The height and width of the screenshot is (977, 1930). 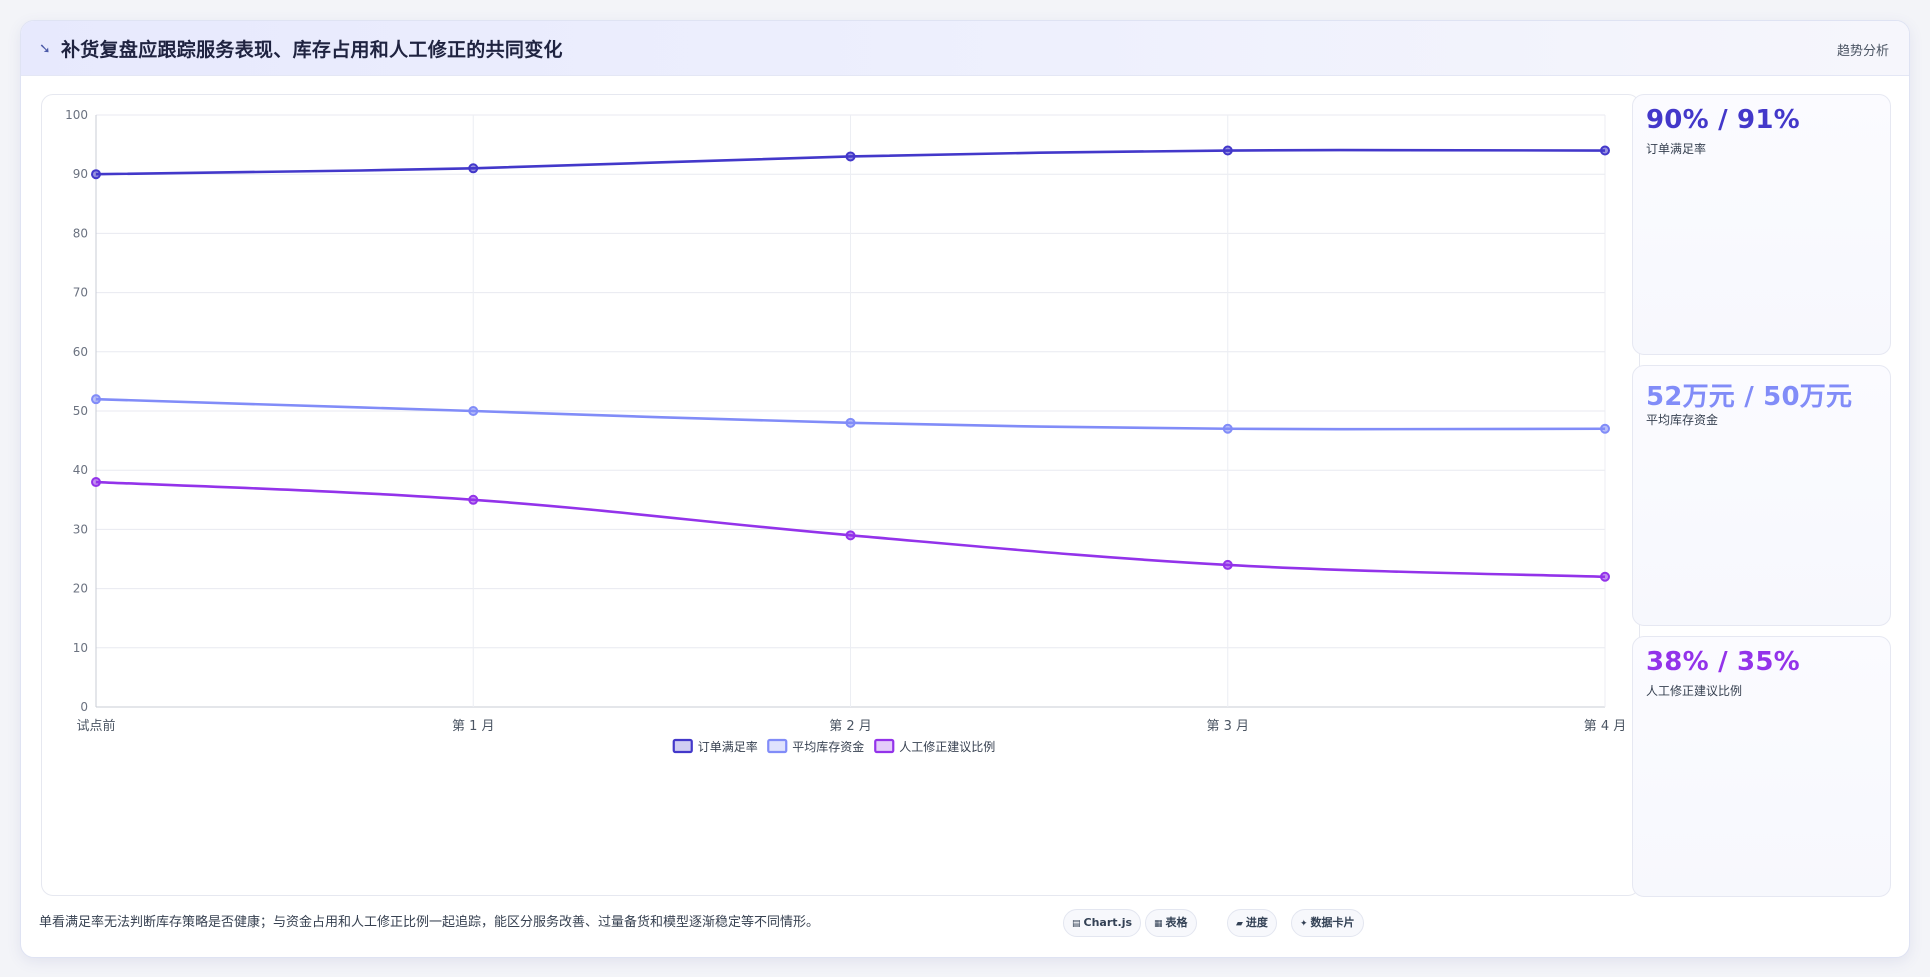 What do you see at coordinates (965, 48) in the screenshot?
I see `card-header: ➘ 补货复盘应跟踪服务表现、库存占用和人工修正的共同变化 趋势分析` at bounding box center [965, 48].